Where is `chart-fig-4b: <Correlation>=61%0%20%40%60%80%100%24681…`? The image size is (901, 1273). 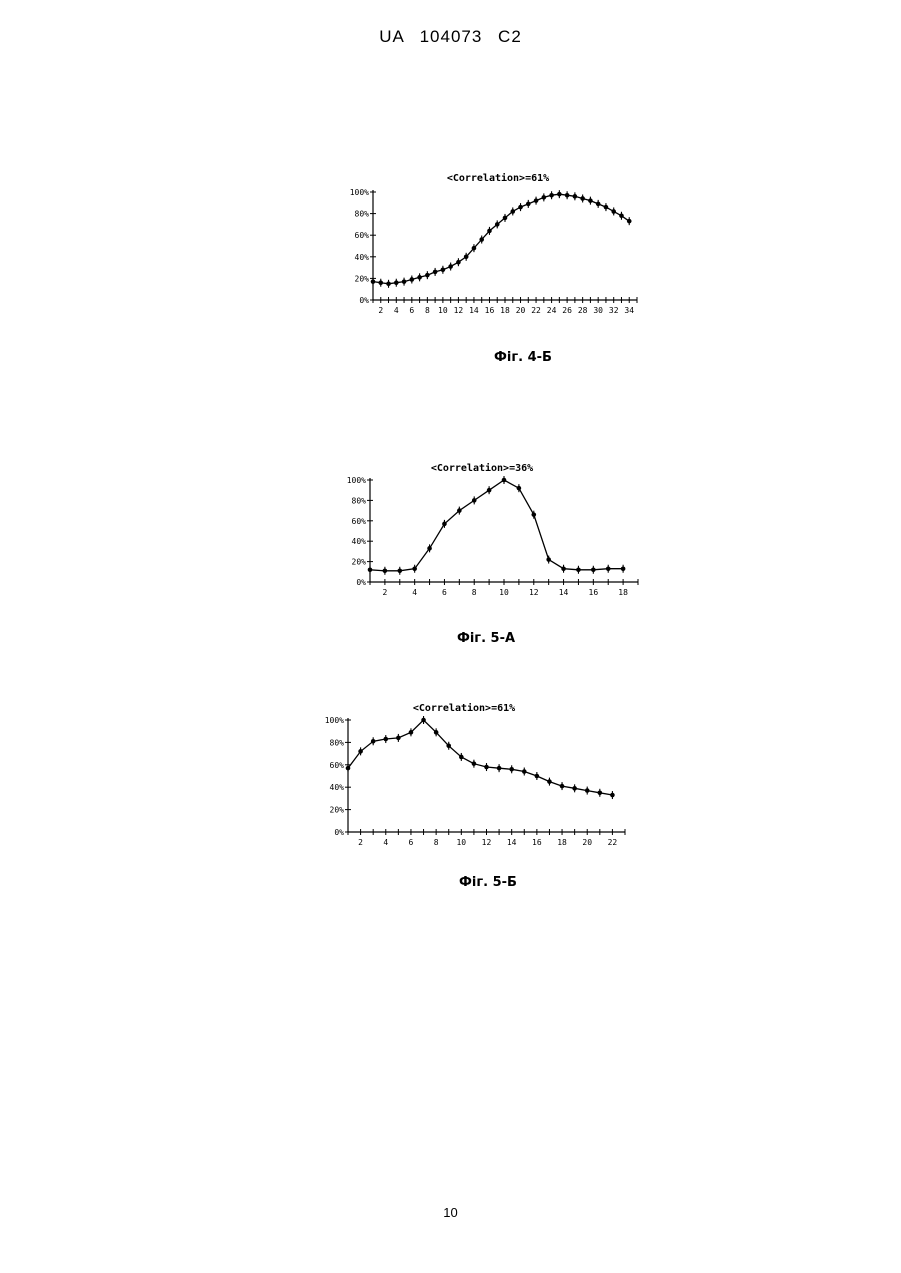 chart-fig-4b: <Correlation>=61%0%20%40%60%80%100%24681… is located at coordinates (490, 245).